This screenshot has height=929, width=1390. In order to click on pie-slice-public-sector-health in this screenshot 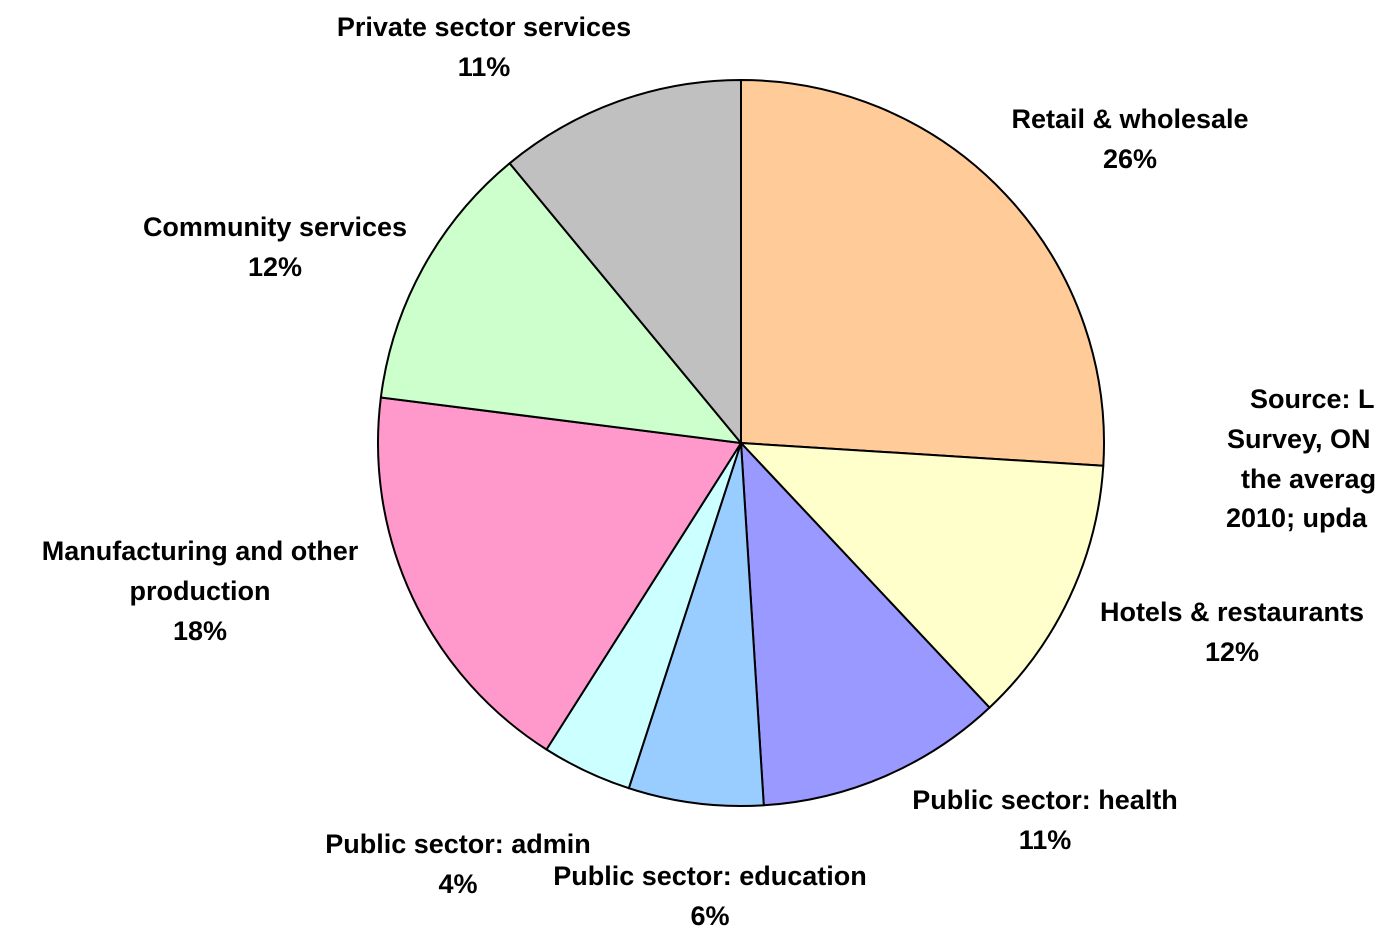, I will do `click(865, 624)`.